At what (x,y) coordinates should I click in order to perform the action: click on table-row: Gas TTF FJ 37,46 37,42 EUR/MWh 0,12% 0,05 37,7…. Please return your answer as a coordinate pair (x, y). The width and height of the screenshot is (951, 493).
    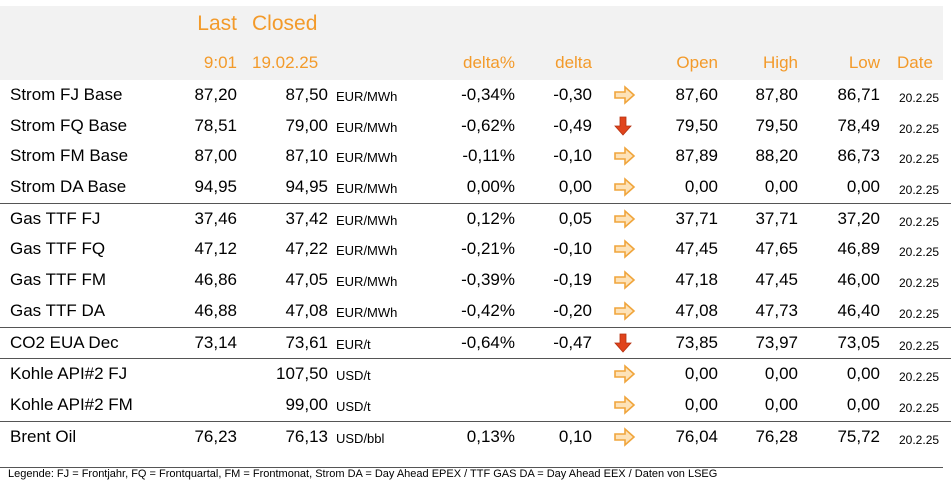
    Looking at the image, I should click on (475, 218).